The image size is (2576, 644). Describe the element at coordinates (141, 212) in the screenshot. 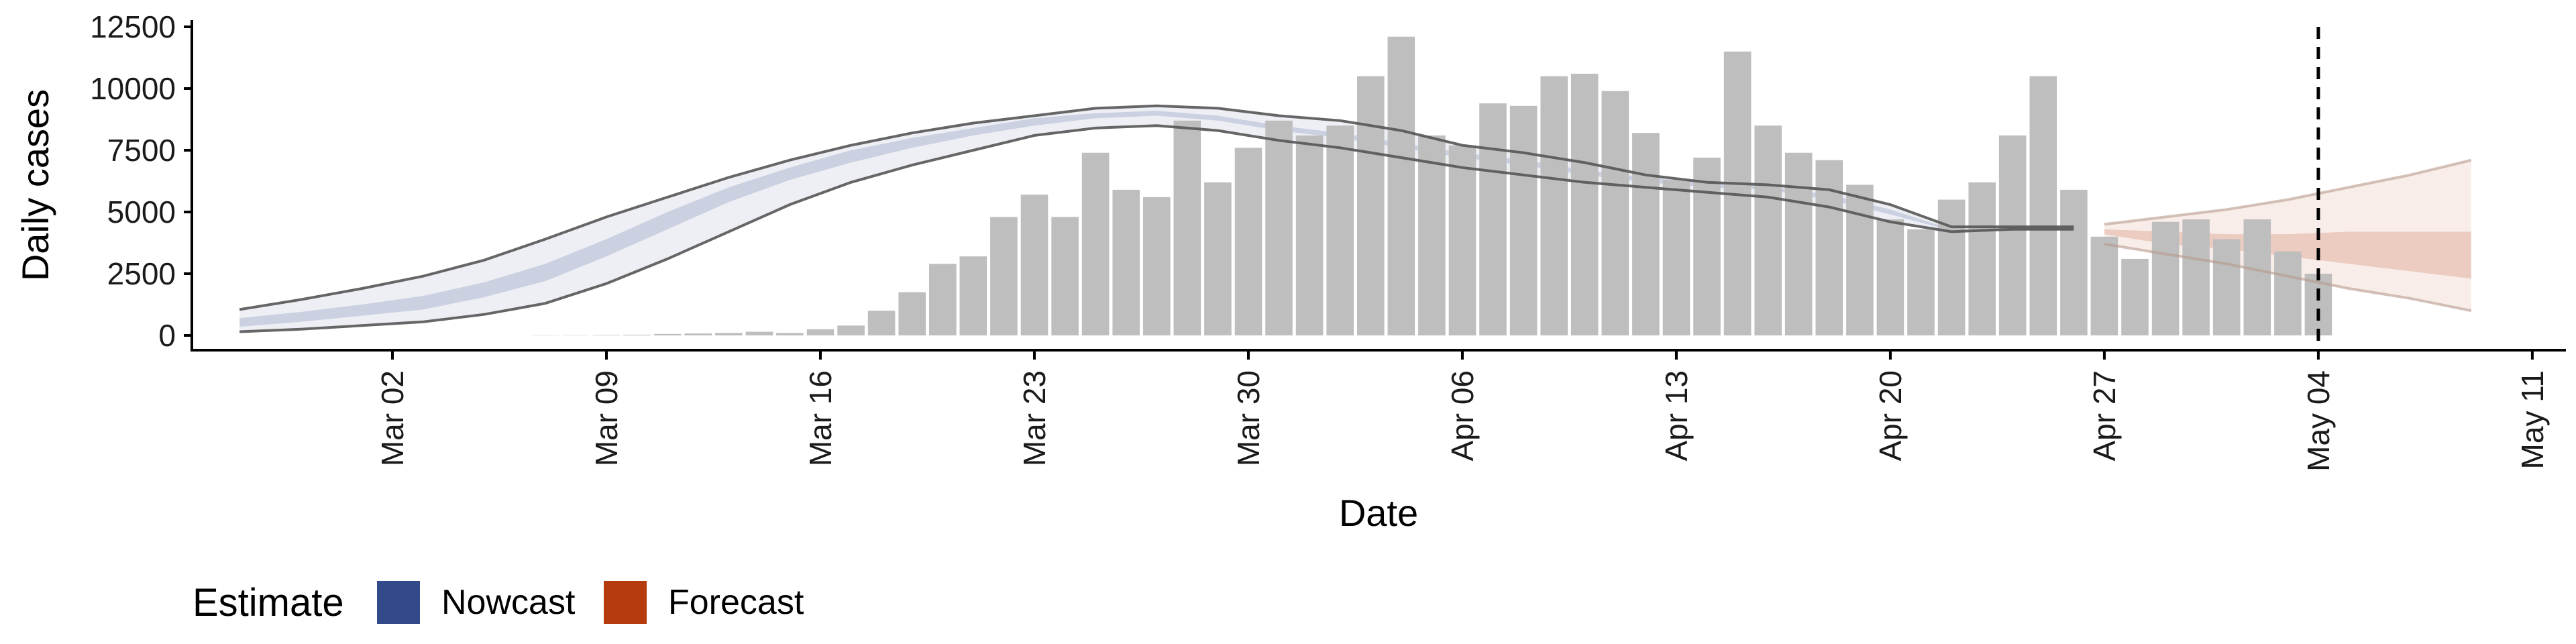

I see `y-tick-label-5000: 5000` at that location.